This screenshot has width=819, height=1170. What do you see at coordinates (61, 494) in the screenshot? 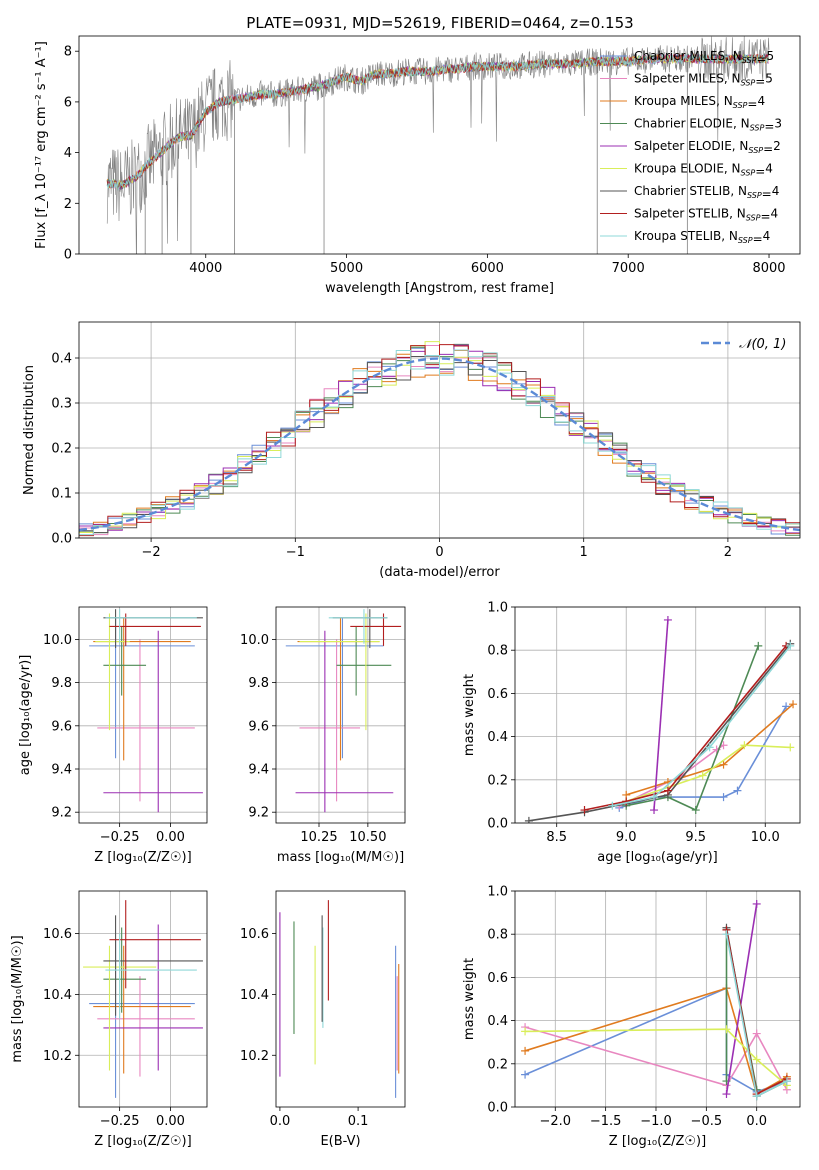
I see `y-tick-label: 0.1` at bounding box center [61, 494].